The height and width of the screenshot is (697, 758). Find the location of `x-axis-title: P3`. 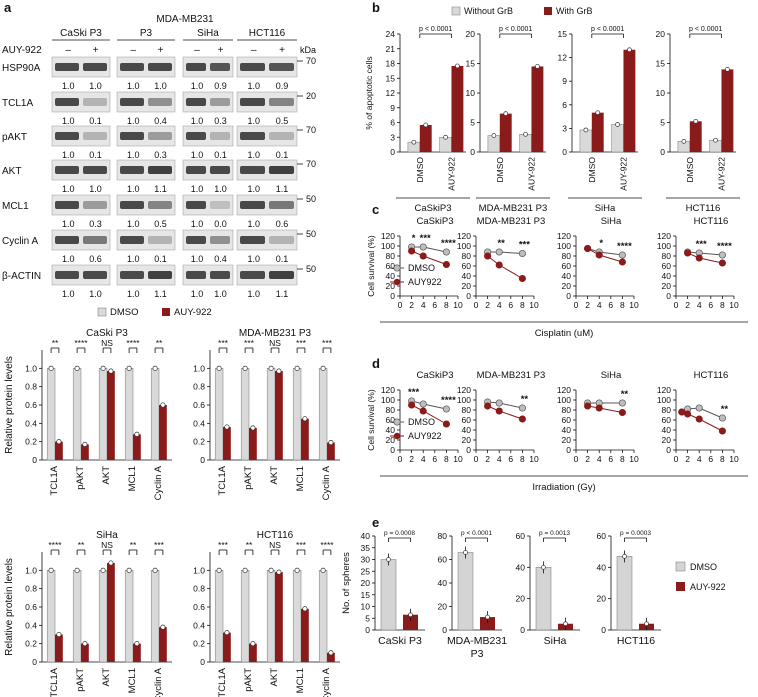

x-axis-title: P3 is located at coordinates (477, 654).